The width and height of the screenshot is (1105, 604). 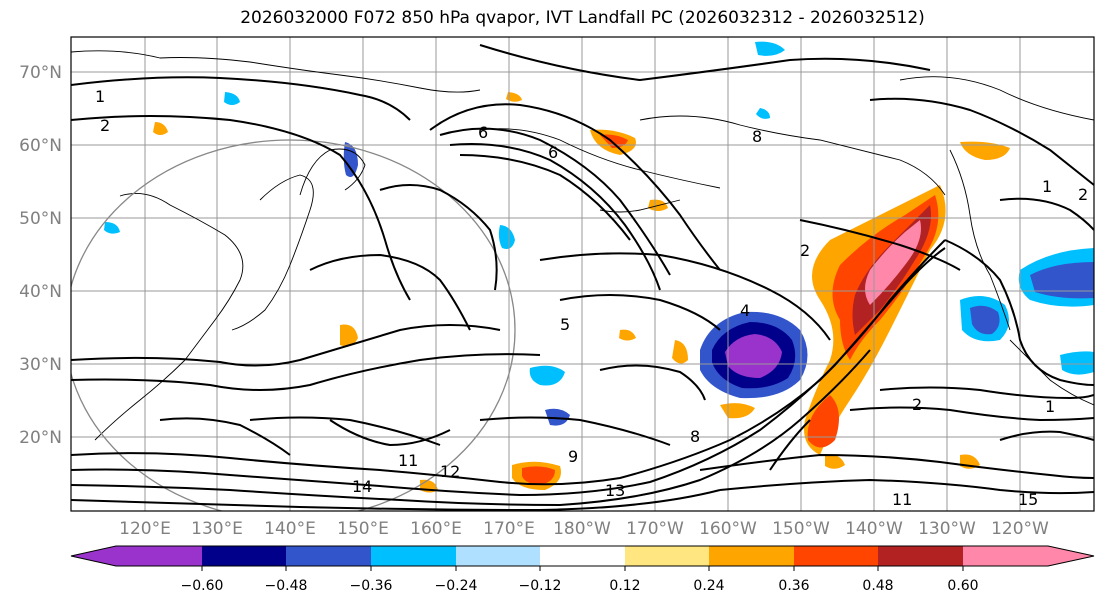 What do you see at coordinates (615, 490) in the screenshot?
I see `contour-label: 13` at bounding box center [615, 490].